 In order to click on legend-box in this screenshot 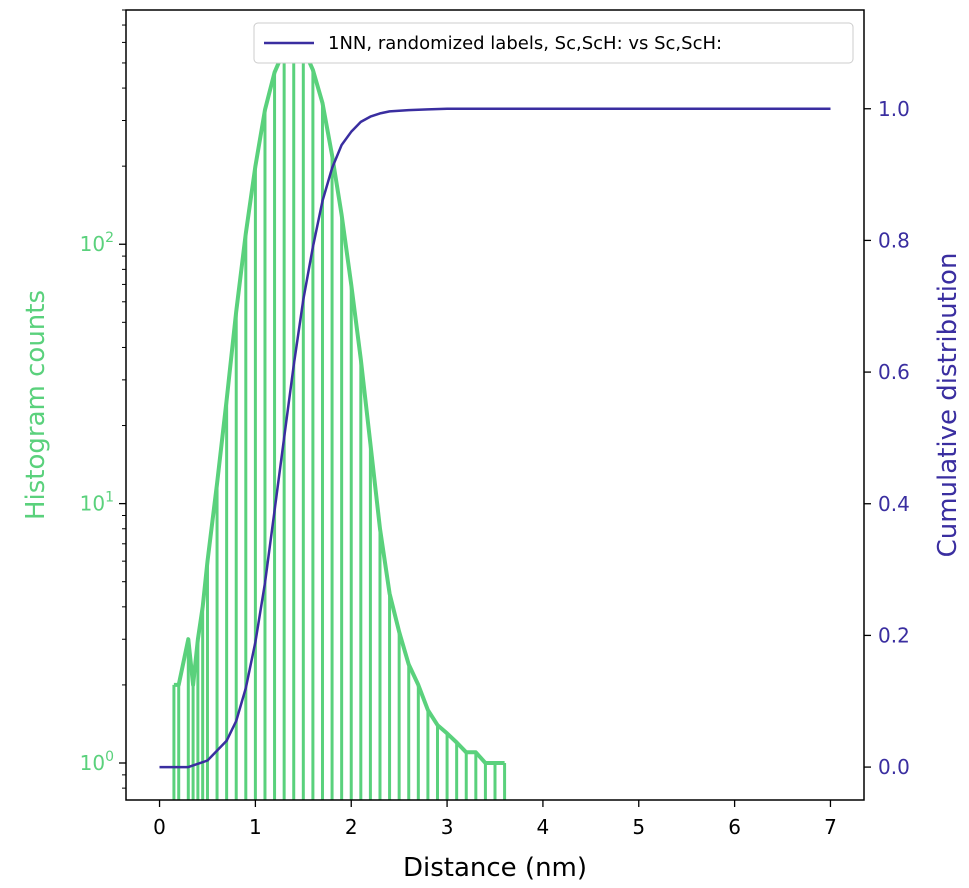, I will do `click(553, 43)`.